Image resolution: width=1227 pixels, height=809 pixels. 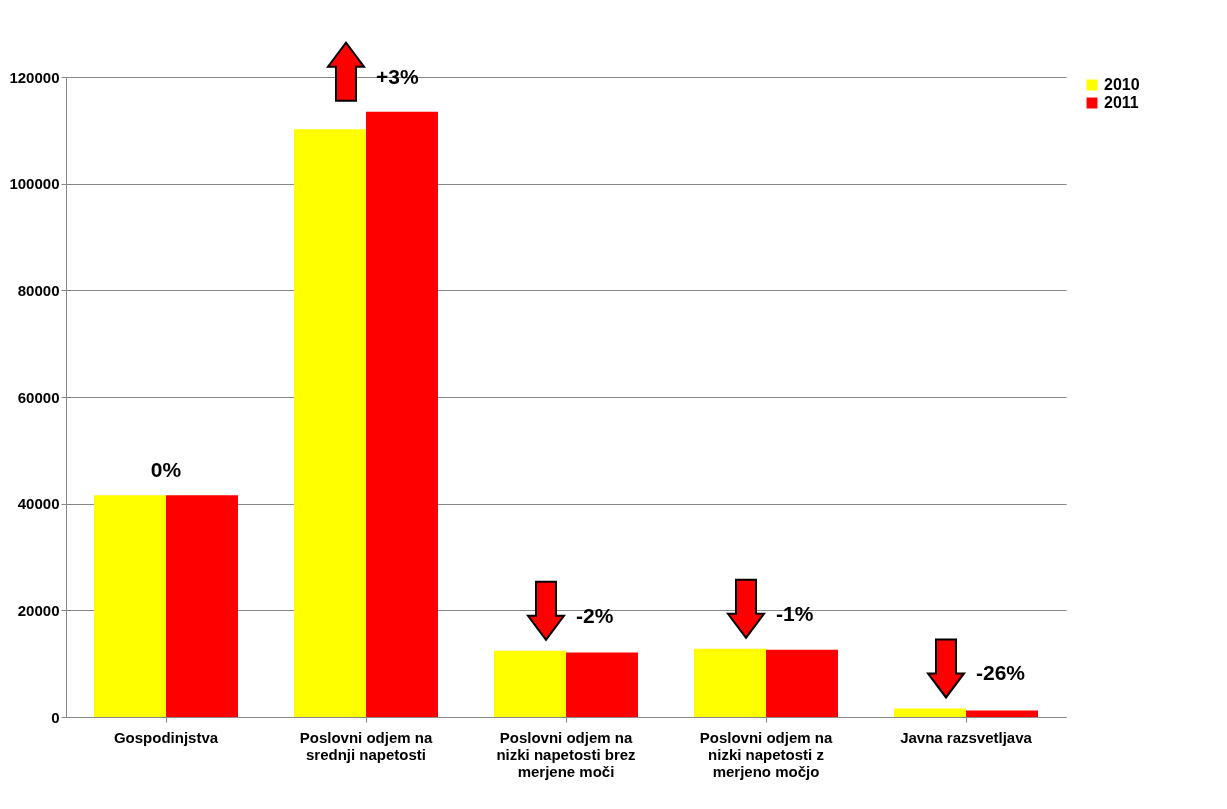 I want to click on y-tick-label: 100000, so click(x=34, y=184).